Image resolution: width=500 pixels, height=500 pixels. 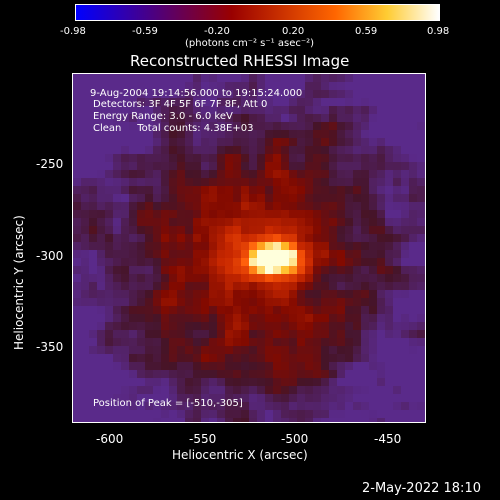 What do you see at coordinates (73, 31) in the screenshot?
I see `colorbar-tick-label: -0.98` at bounding box center [73, 31].